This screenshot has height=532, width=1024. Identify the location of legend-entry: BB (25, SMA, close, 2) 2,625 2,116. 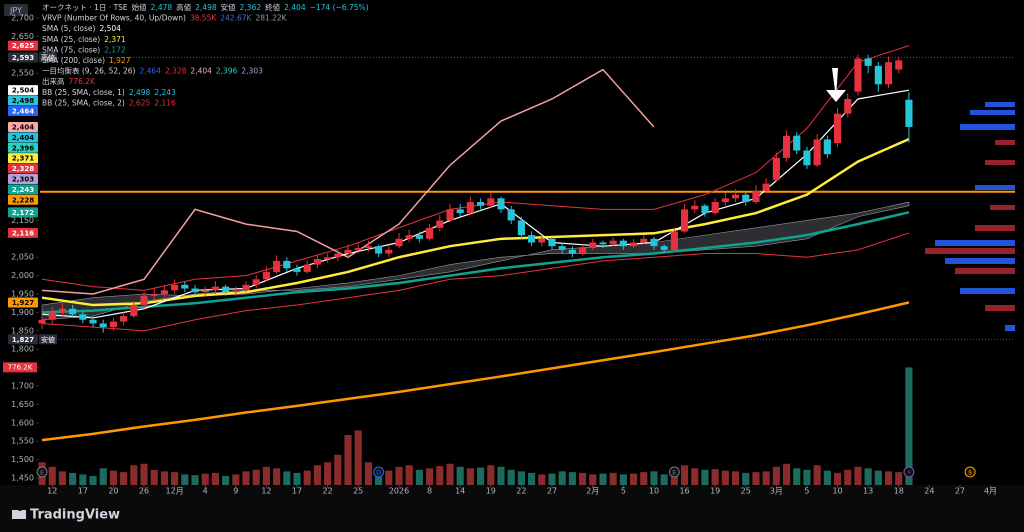
(109, 102).